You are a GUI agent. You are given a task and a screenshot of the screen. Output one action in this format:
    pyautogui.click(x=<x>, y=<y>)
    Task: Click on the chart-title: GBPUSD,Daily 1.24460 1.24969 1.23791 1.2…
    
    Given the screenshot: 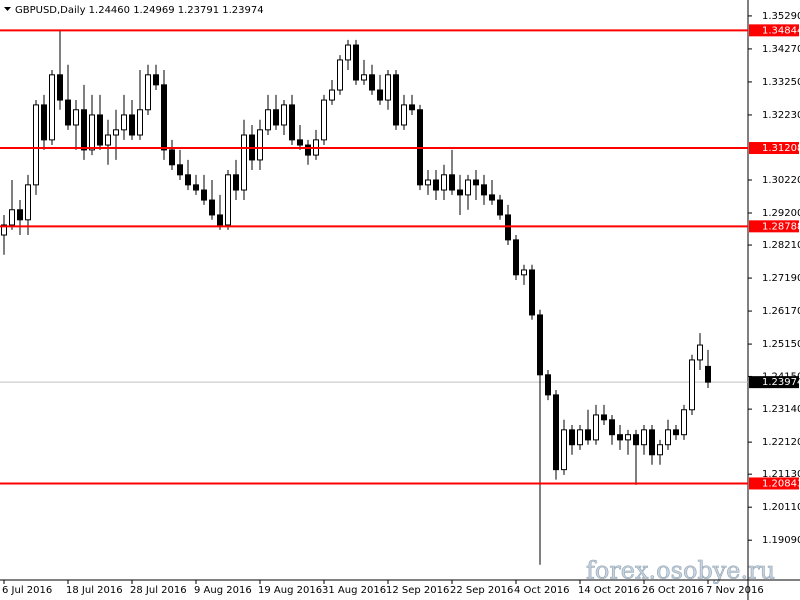 What is the action you would take?
    pyautogui.click(x=139, y=10)
    